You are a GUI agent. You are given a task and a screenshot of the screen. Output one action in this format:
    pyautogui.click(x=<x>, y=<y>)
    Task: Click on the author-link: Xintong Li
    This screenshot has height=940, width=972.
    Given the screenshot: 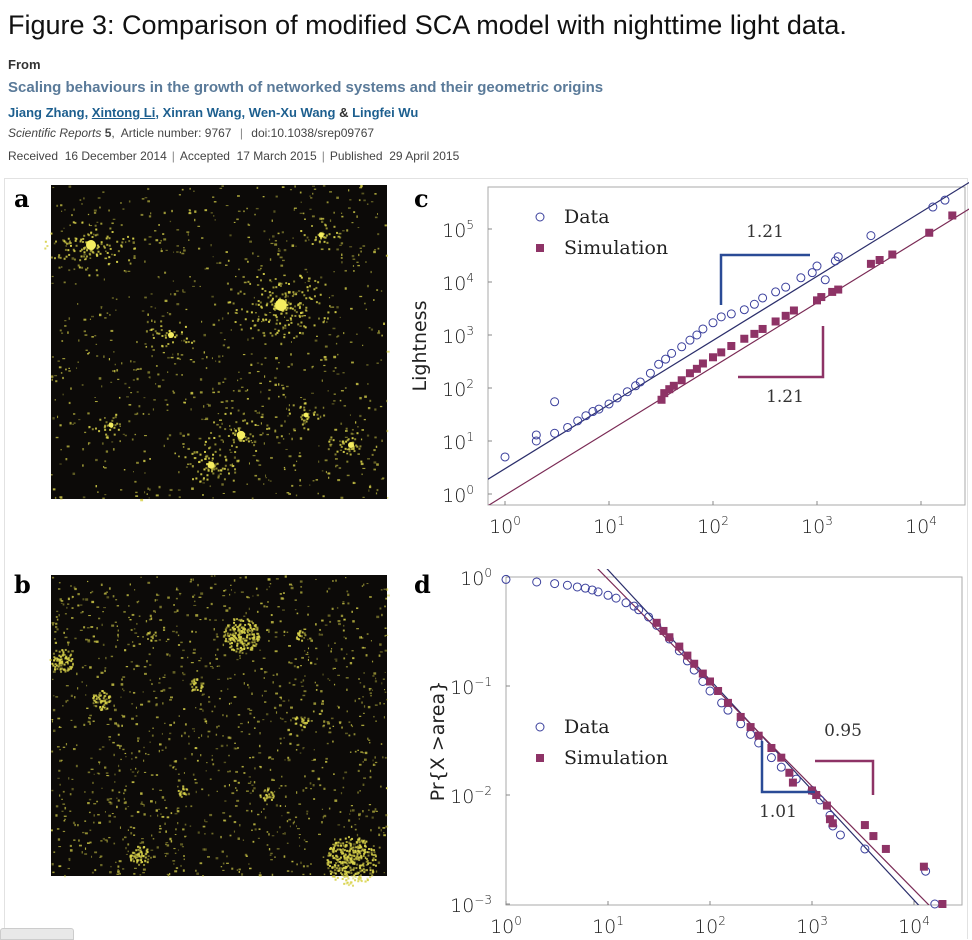 What is the action you would take?
    pyautogui.click(x=123, y=112)
    